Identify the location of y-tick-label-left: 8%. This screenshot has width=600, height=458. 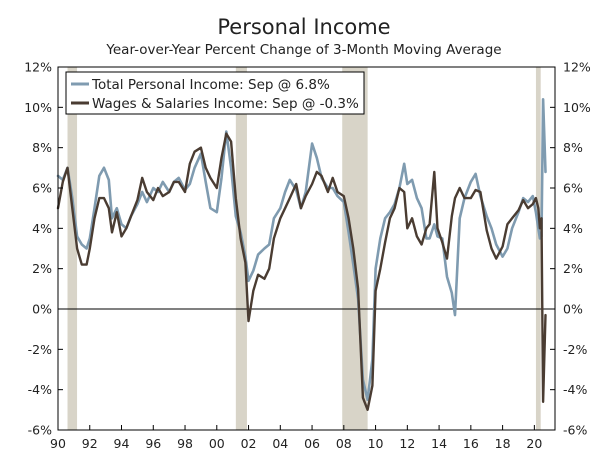
(42, 147).